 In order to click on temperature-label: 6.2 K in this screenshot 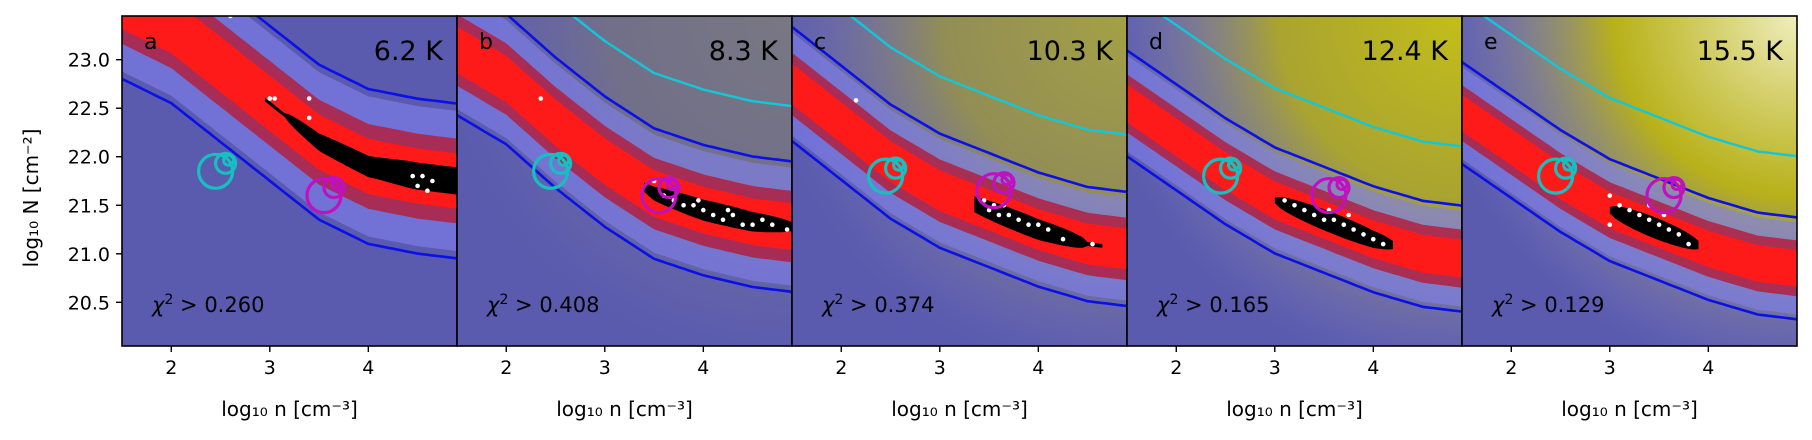, I will do `click(409, 51)`.